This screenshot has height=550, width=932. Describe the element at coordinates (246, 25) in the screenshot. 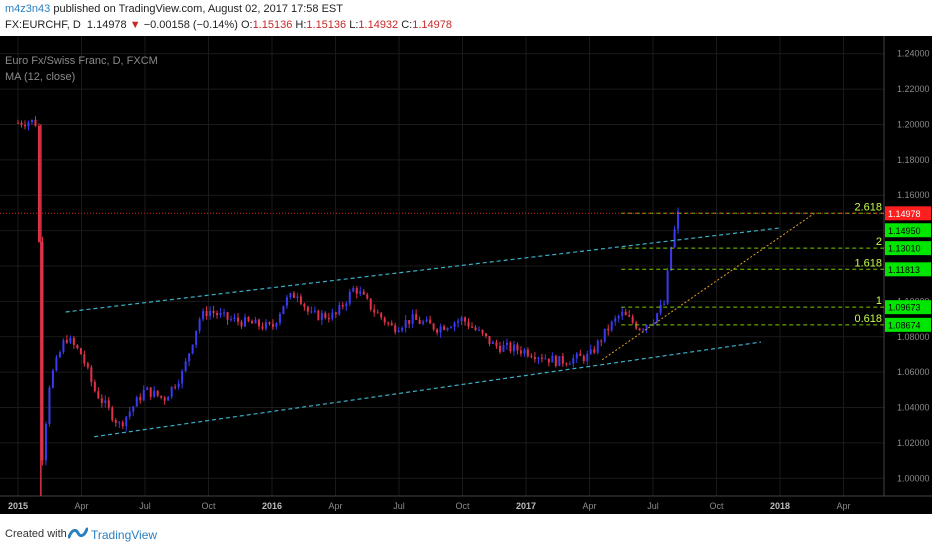

I see `open-label: O:` at that location.